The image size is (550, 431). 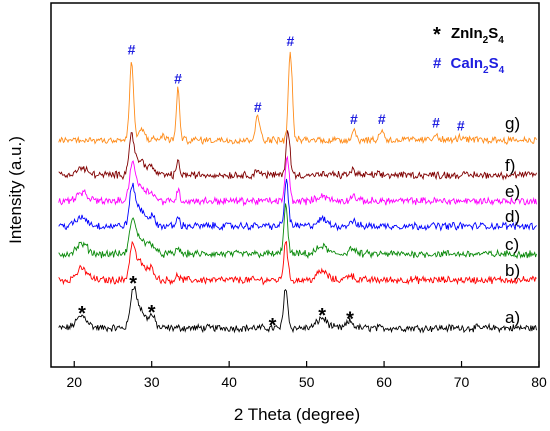 I want to click on series-line-e, so click(x=297, y=181).